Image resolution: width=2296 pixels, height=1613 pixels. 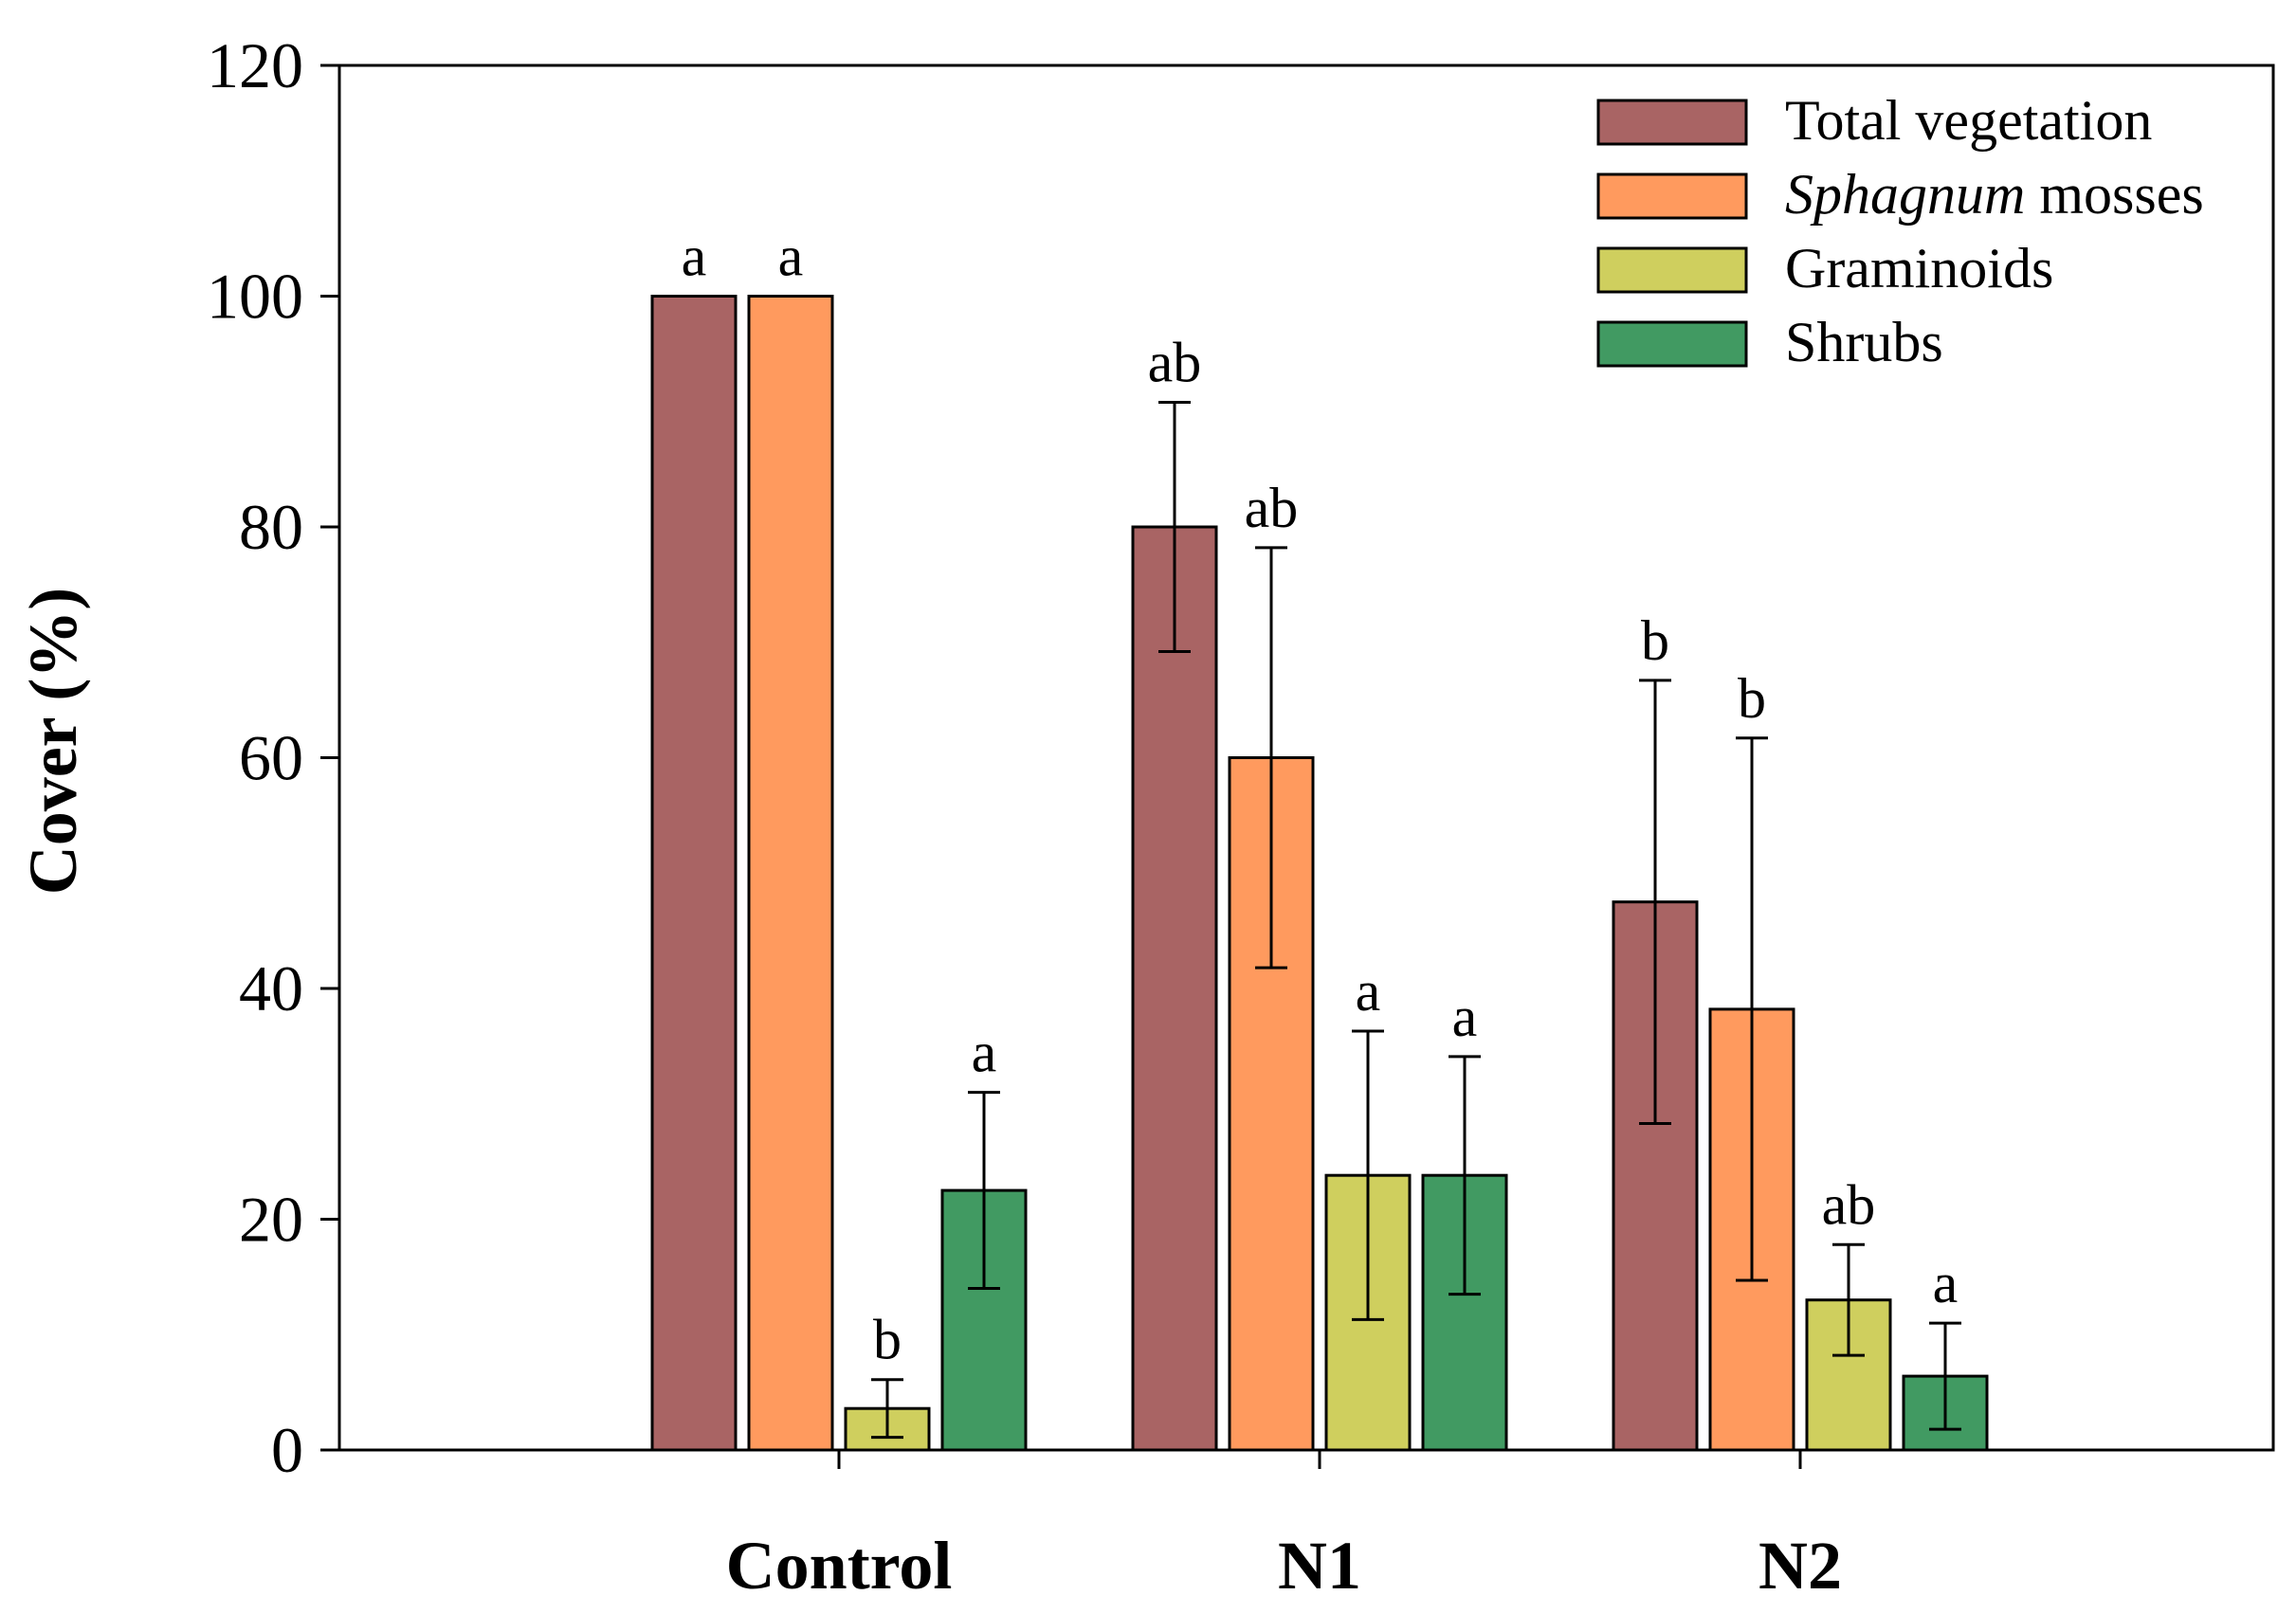 I want to click on bar-total-vegetation-control, so click(x=694, y=873).